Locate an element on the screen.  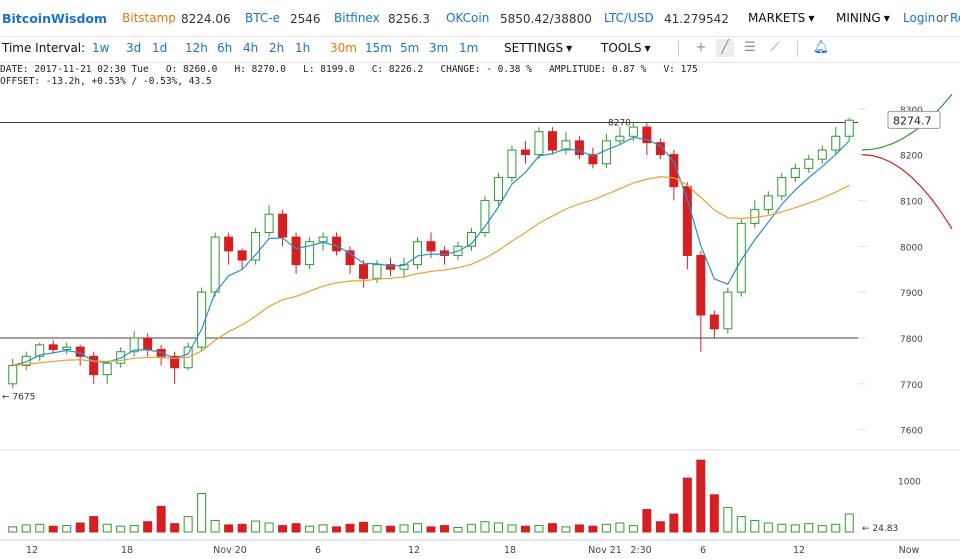
exchange-link-btce: BTC-e is located at coordinates (262, 18).